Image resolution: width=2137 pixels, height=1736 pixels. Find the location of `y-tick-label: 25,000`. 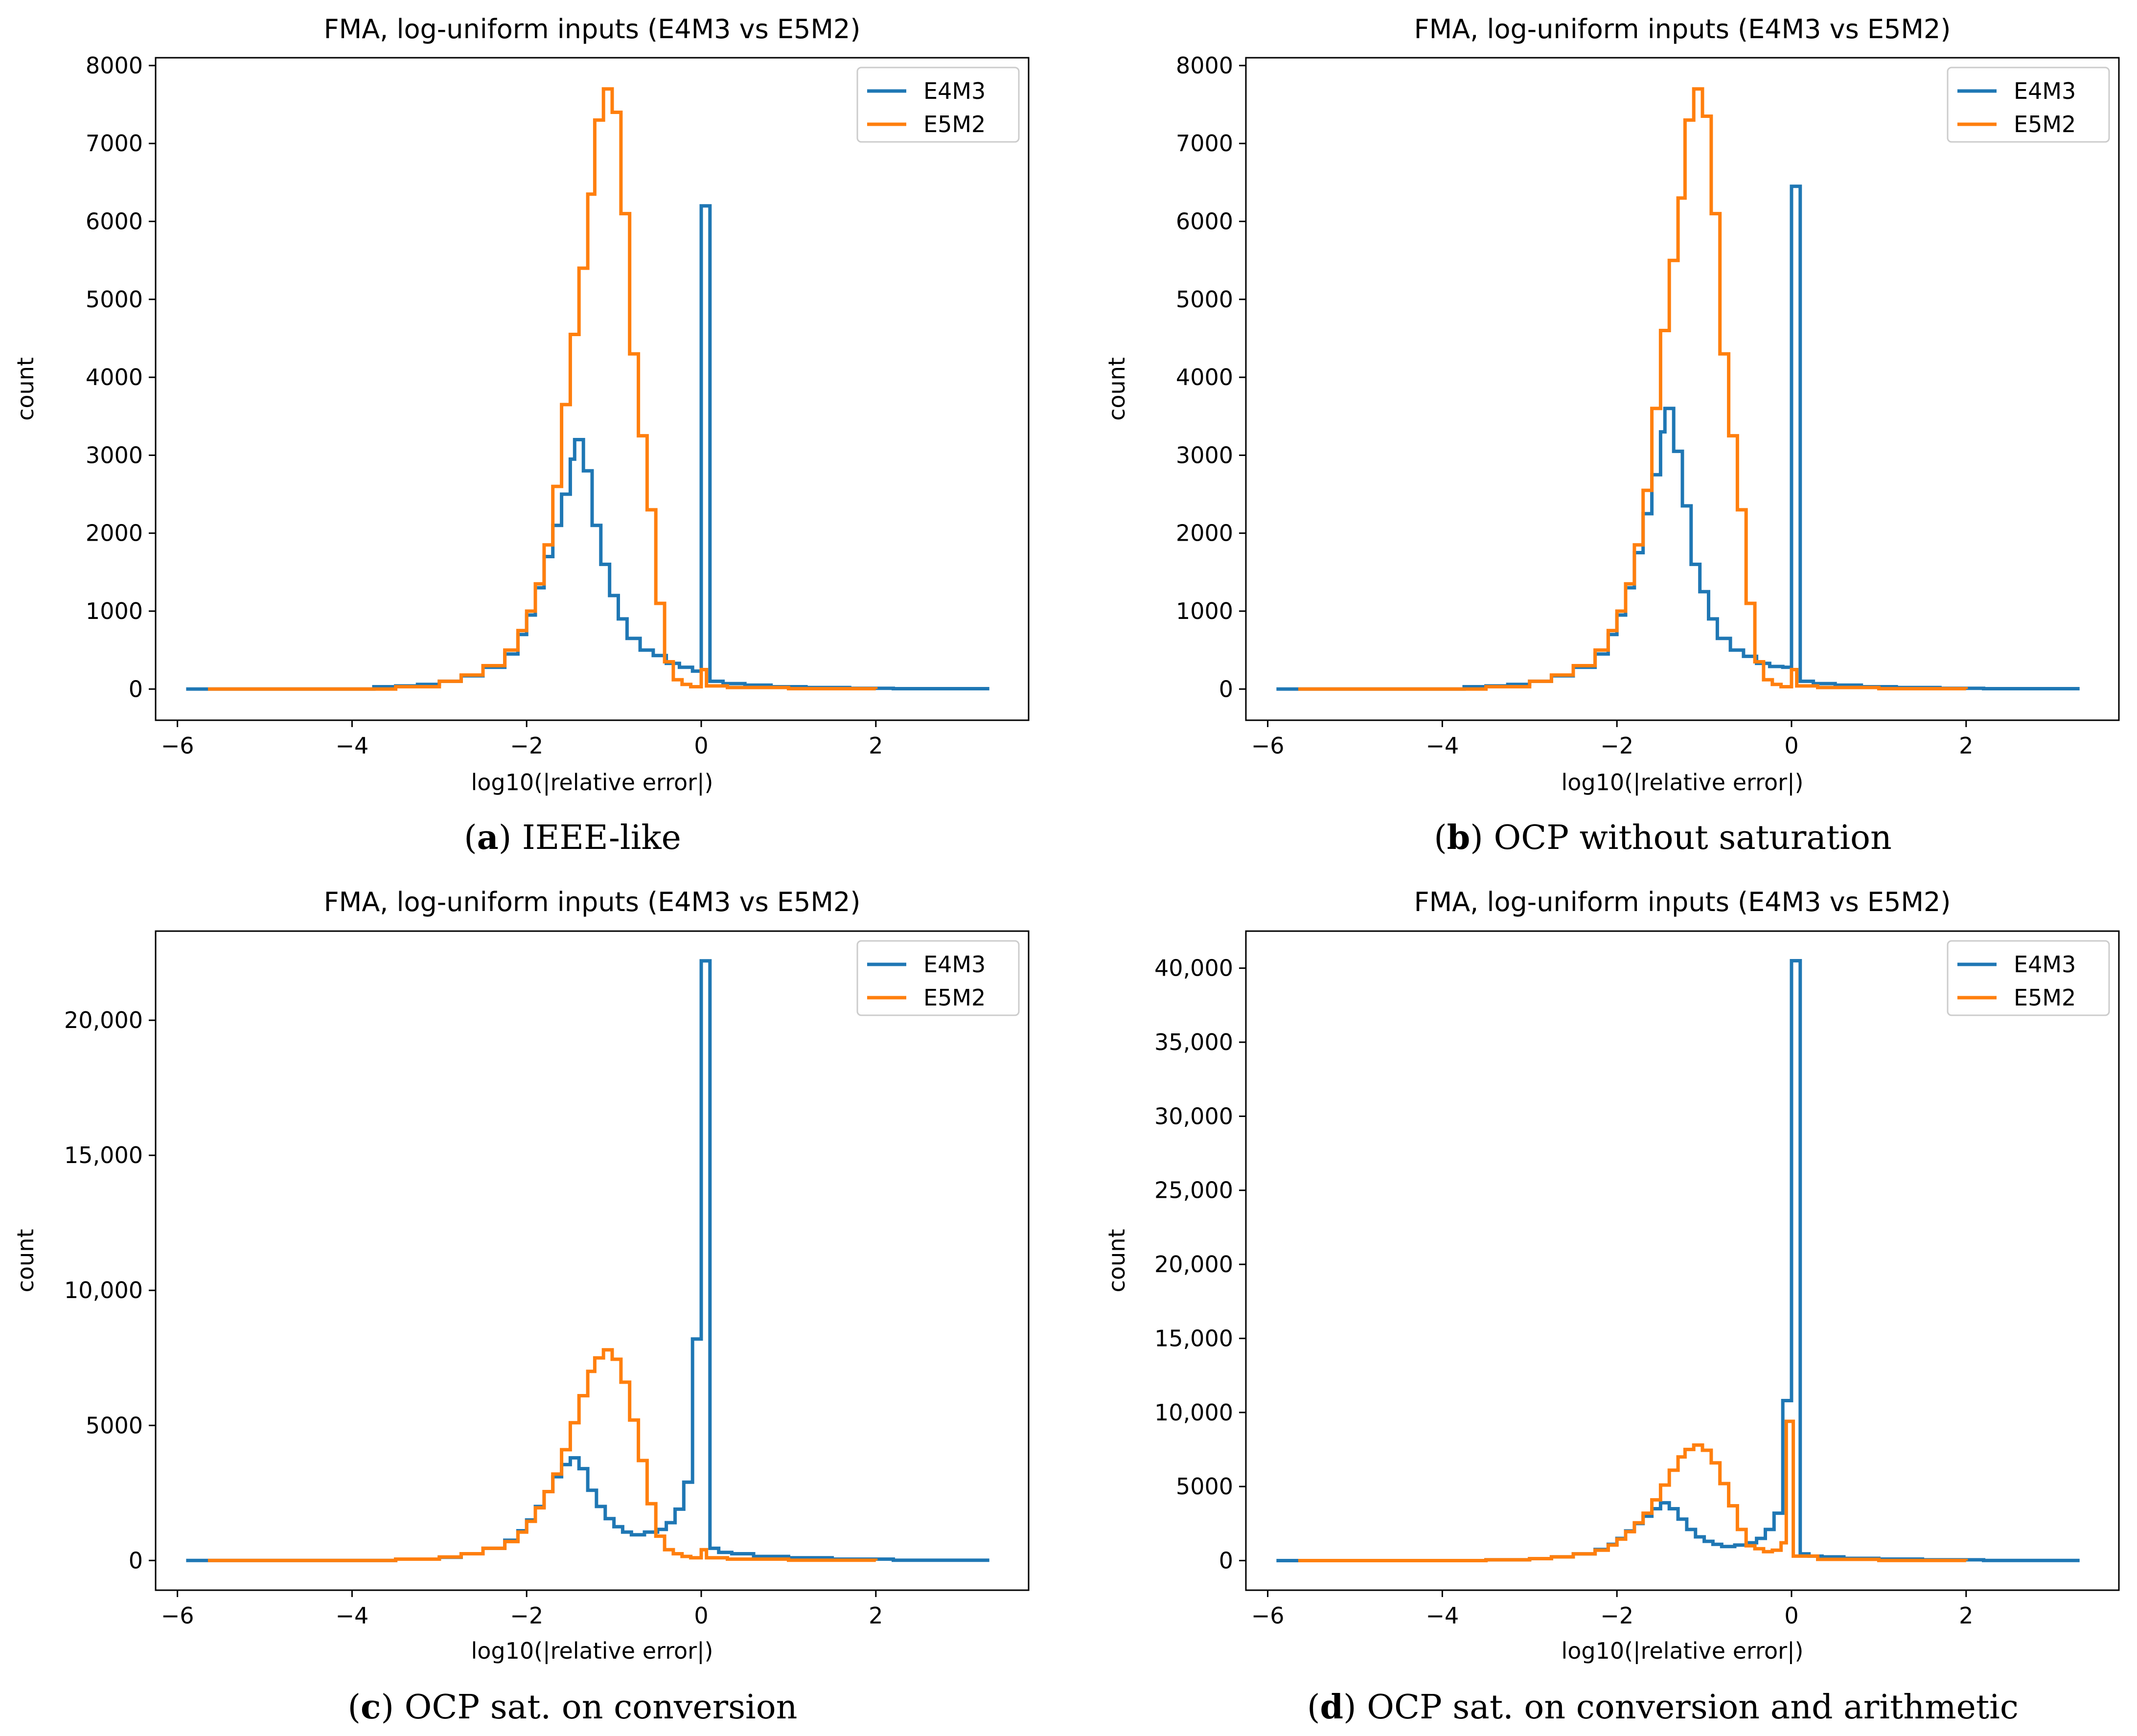

y-tick-label: 25,000 is located at coordinates (1193, 1190).